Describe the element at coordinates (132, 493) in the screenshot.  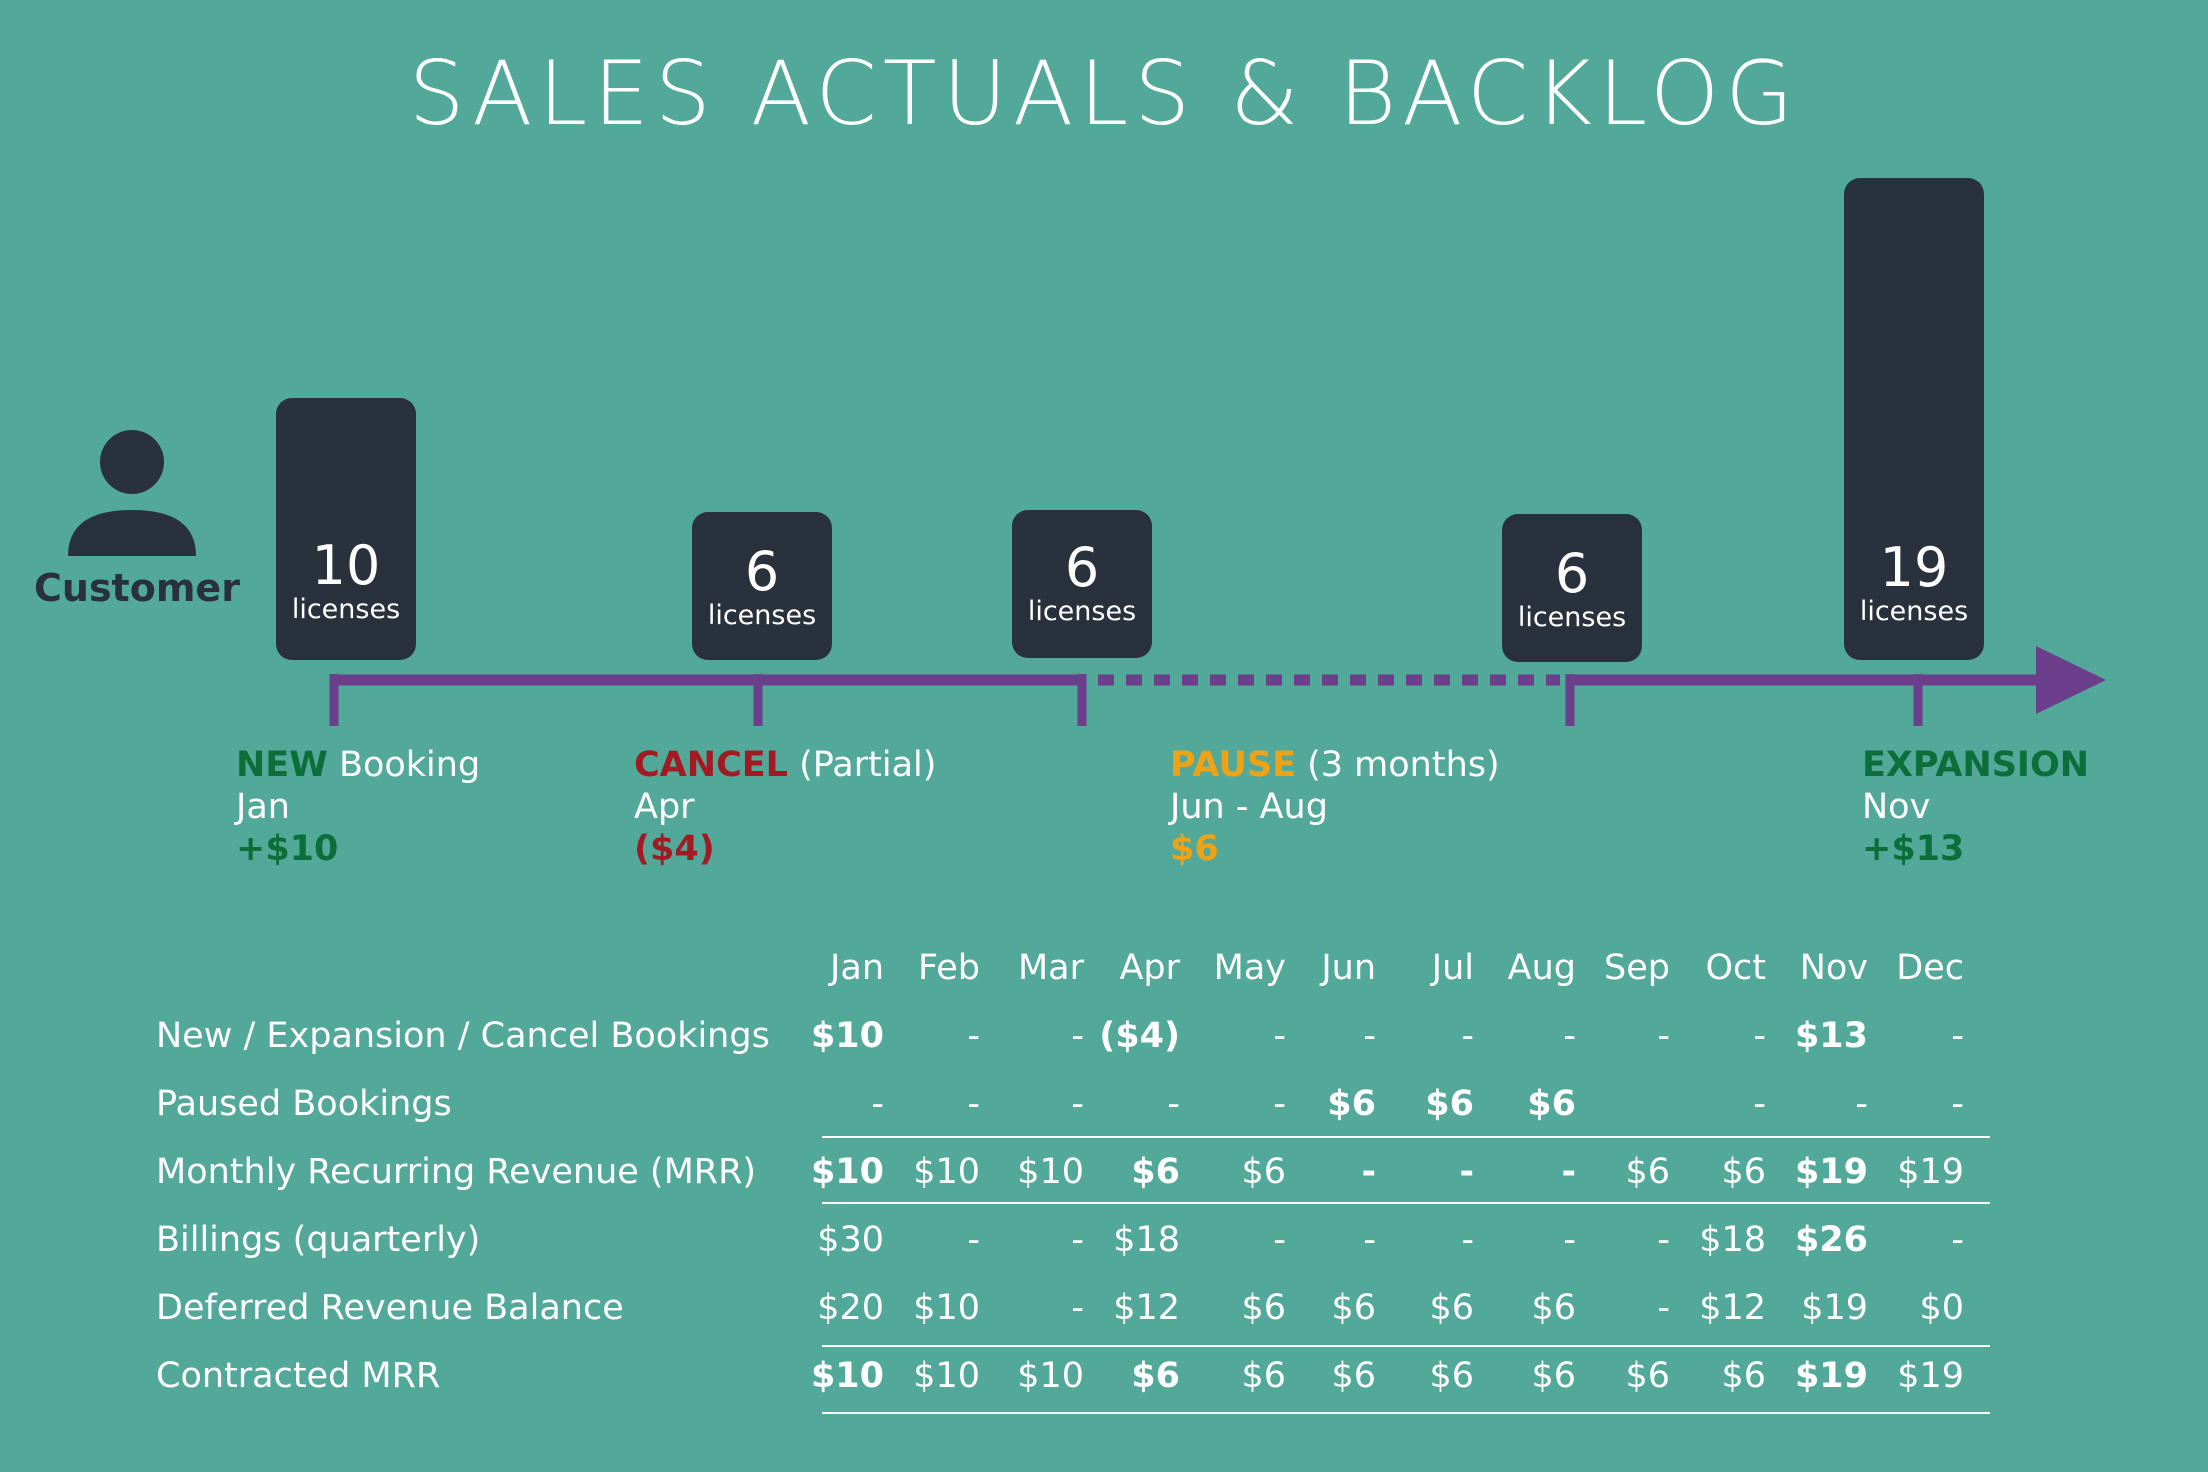
I see `customer-icon` at that location.